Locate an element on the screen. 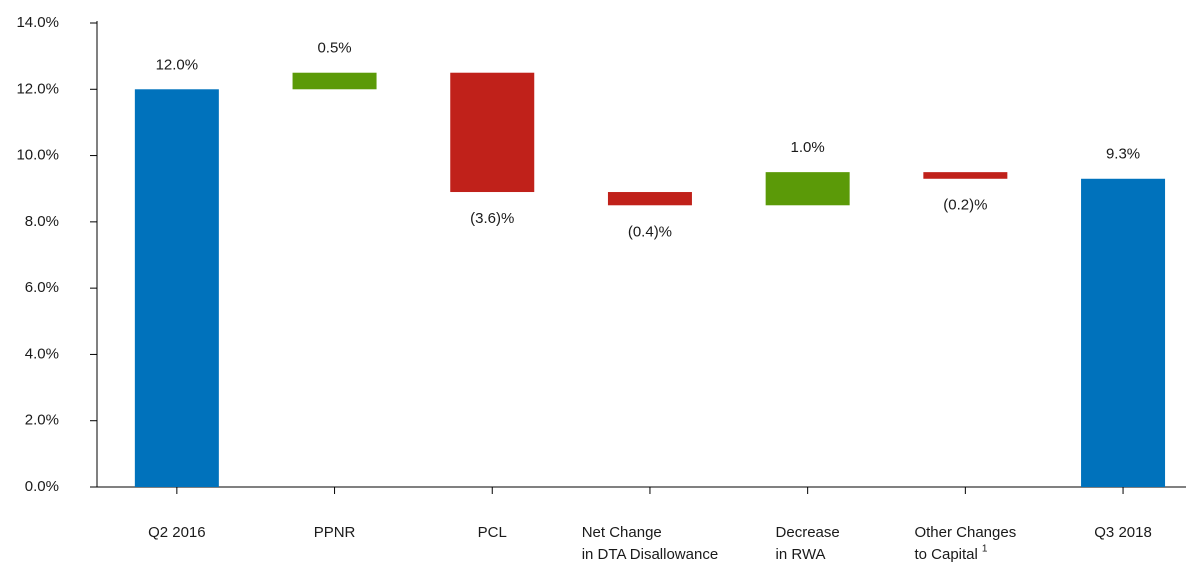  value-label: 0.5% is located at coordinates (334, 48).